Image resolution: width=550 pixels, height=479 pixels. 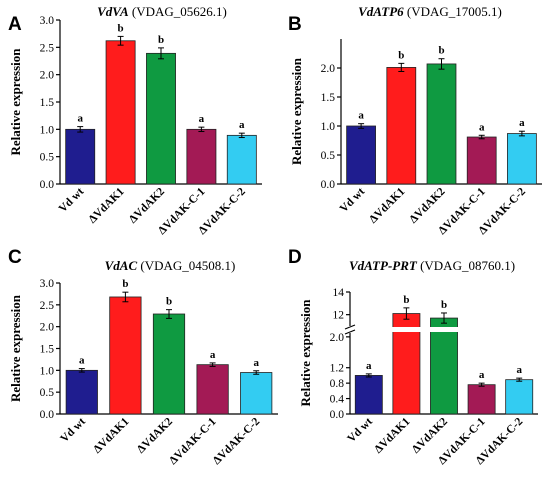 I want to click on panel-label: A, so click(x=15, y=24).